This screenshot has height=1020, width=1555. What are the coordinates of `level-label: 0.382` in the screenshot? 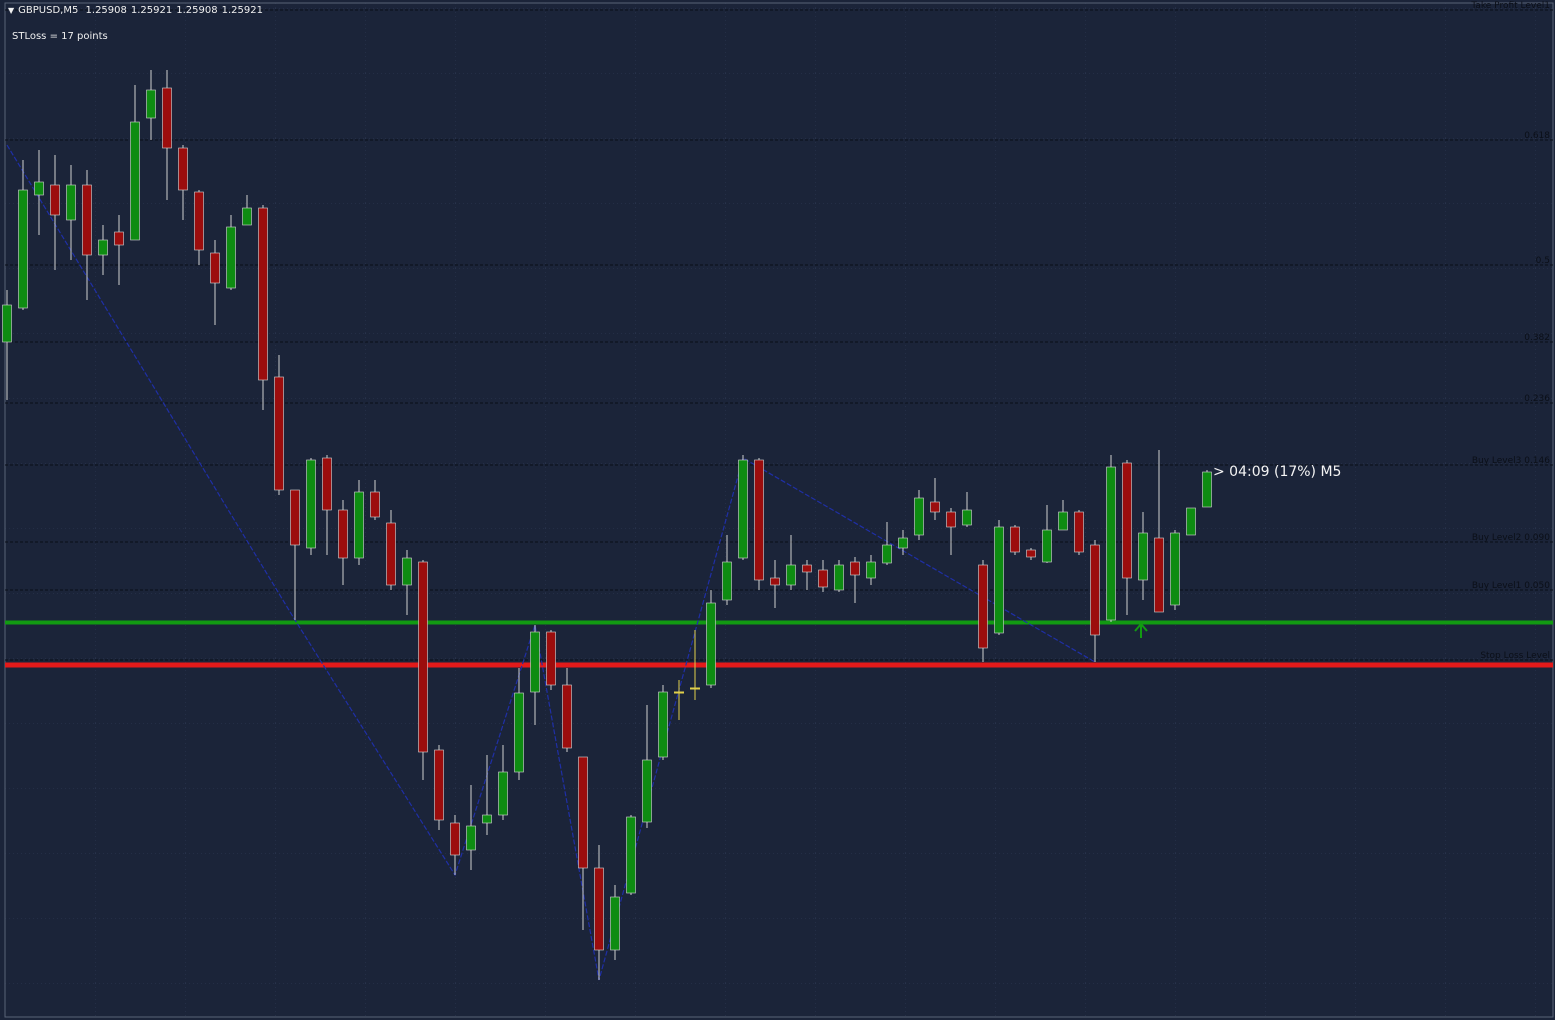 It's located at (1537, 338).